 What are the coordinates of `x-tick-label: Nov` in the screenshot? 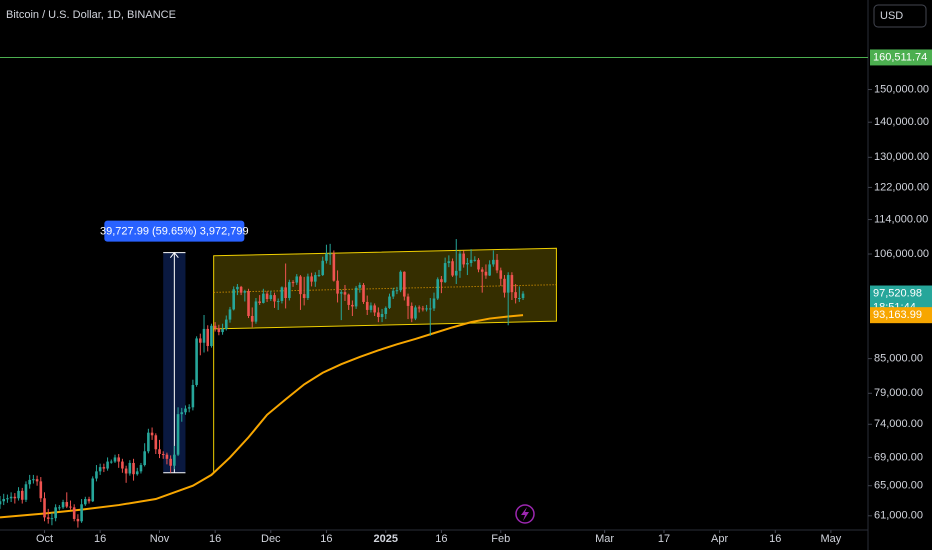 It's located at (160, 539).